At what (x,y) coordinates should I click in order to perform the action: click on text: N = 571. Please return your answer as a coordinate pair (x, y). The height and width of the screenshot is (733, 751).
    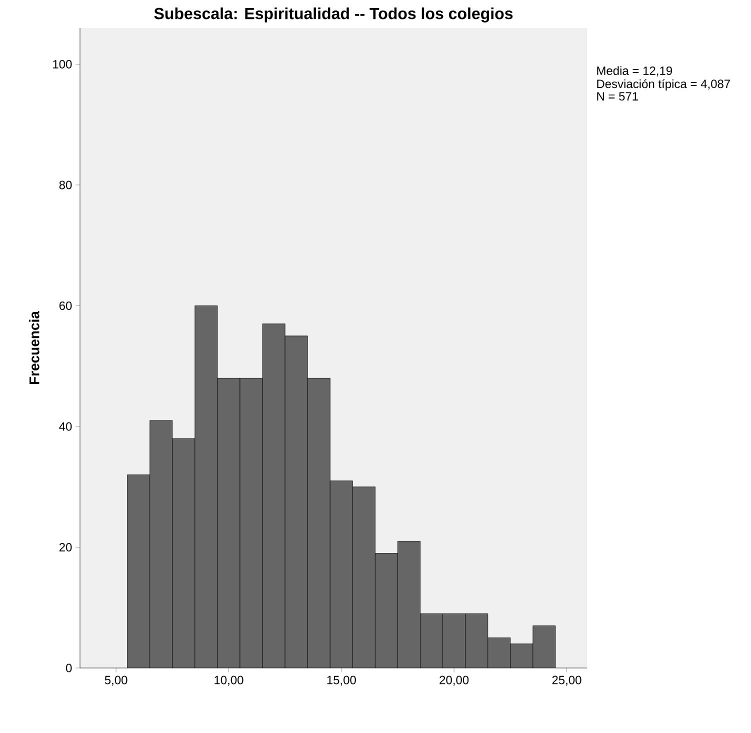
    Looking at the image, I should click on (617, 96).